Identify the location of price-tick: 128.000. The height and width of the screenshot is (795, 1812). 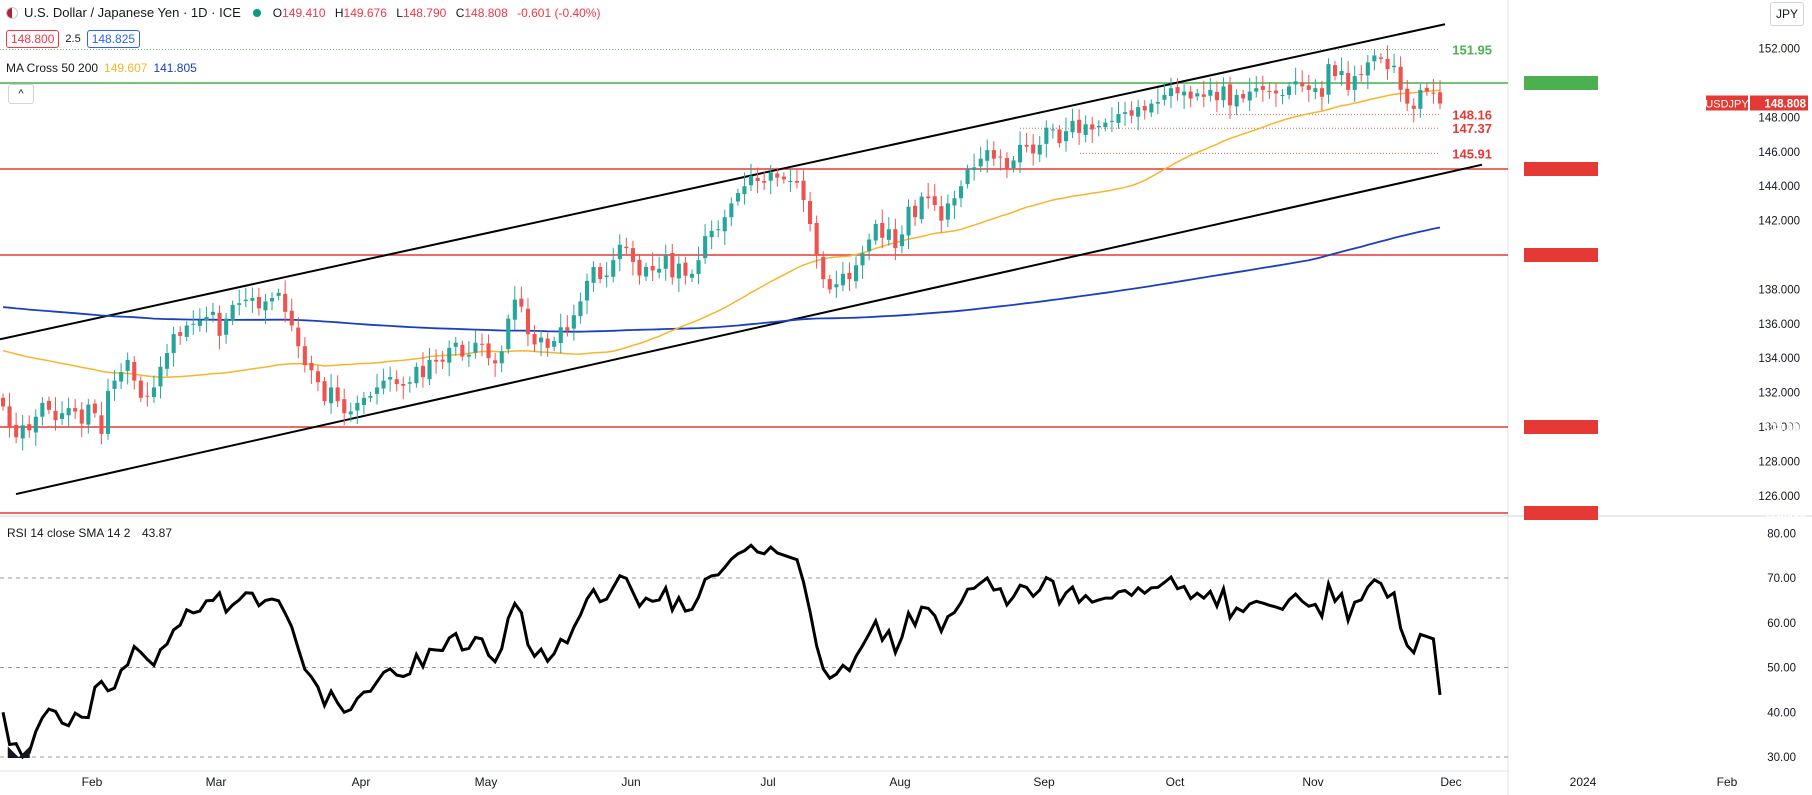
(1779, 462).